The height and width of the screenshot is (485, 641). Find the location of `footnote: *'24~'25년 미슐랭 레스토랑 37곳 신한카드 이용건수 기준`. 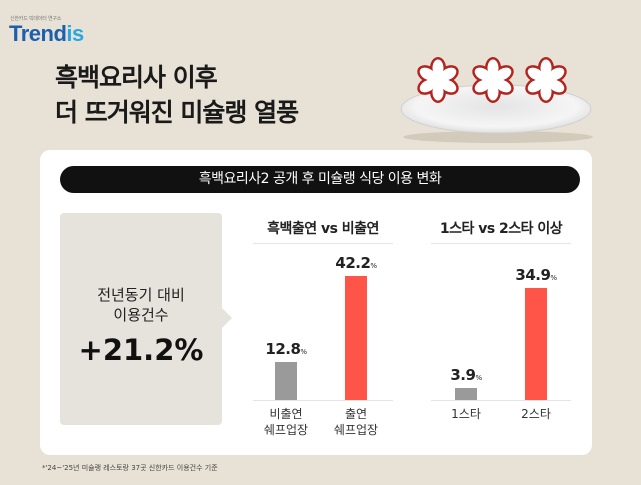

footnote: *'24~'25년 미슐랭 레스토랑 37곳 신한카드 이용건수 기준 is located at coordinates (130, 468).